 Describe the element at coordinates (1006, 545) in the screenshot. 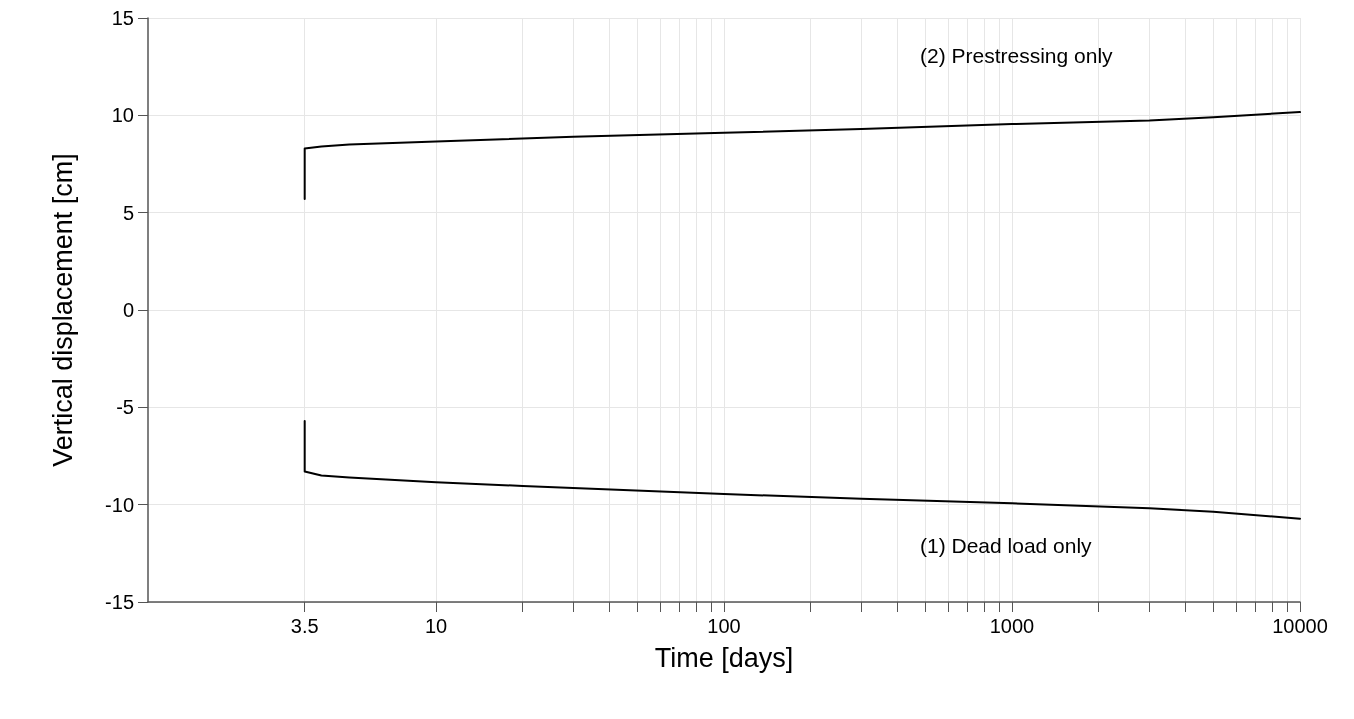

I see `annotation: (1) Dead load only` at that location.